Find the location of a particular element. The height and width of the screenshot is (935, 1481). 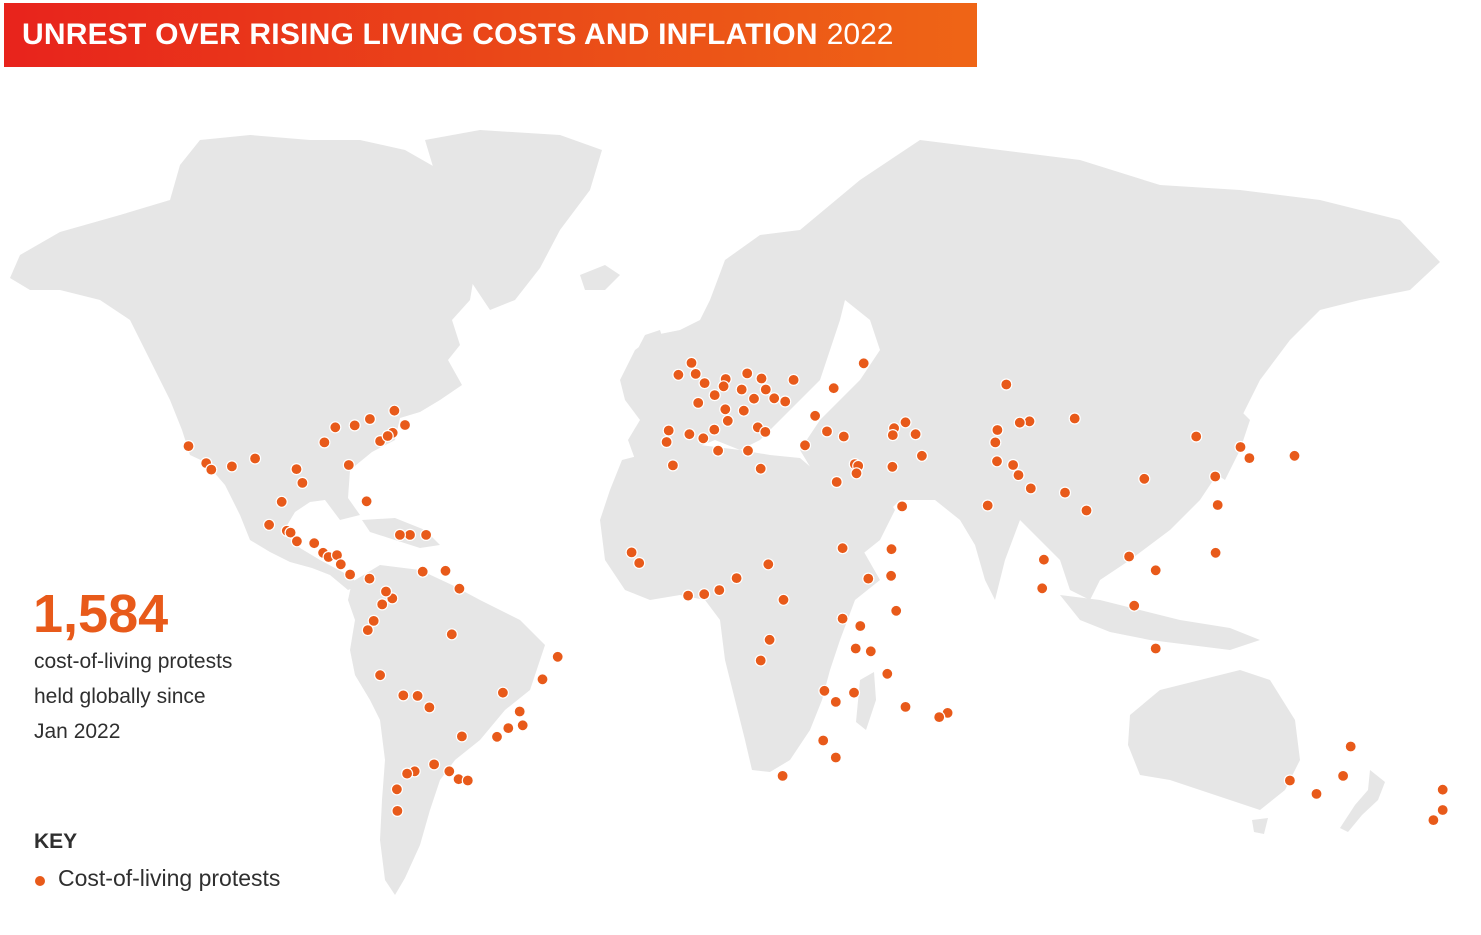

protest-count: 1,584 is located at coordinates (101, 614).